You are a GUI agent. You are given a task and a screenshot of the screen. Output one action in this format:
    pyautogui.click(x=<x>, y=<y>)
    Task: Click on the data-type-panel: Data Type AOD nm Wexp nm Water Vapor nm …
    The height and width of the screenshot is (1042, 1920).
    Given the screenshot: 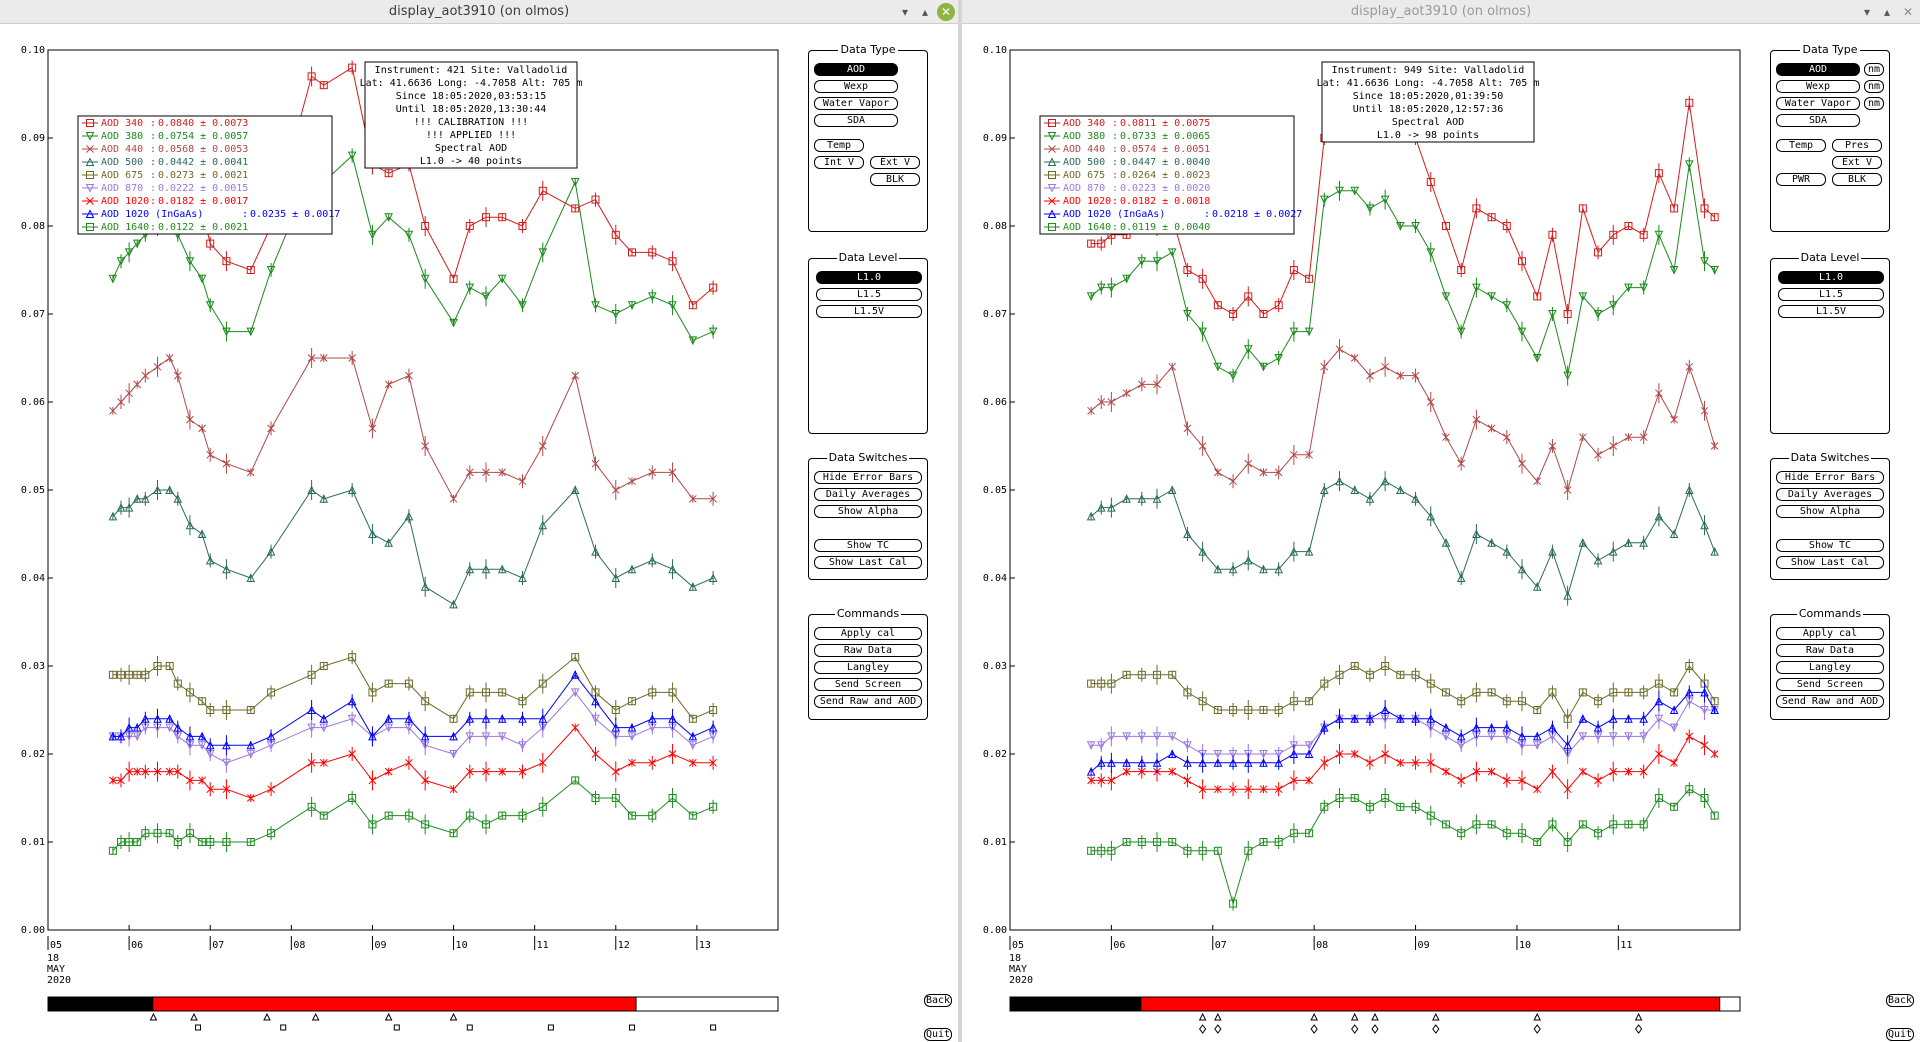 What is the action you would take?
    pyautogui.click(x=1830, y=137)
    